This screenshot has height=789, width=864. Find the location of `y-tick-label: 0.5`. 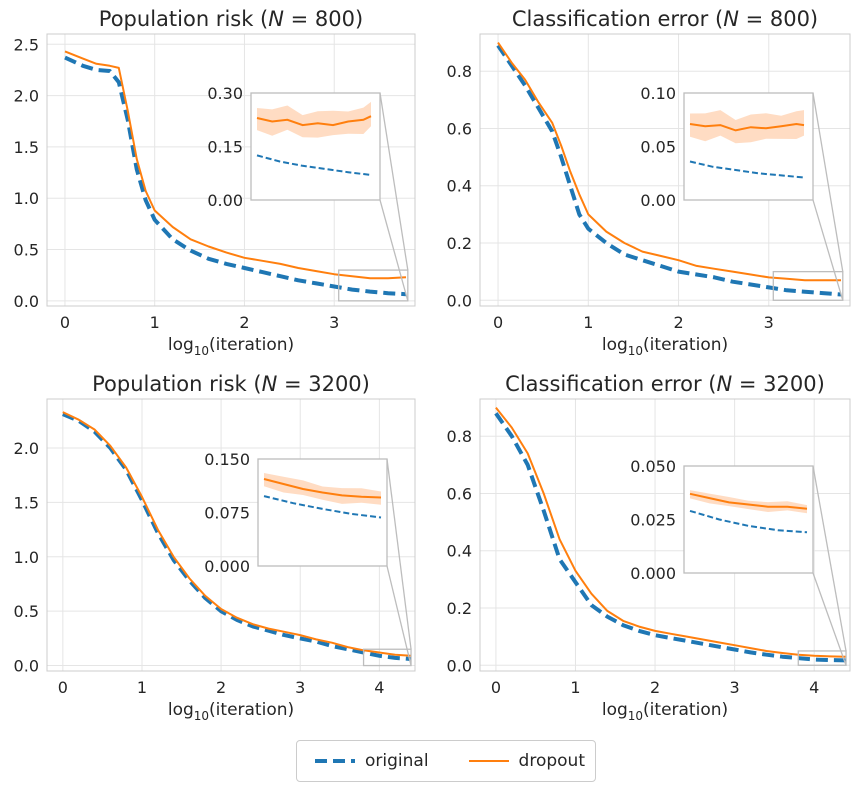

y-tick-label: 0.5 is located at coordinates (26, 611).